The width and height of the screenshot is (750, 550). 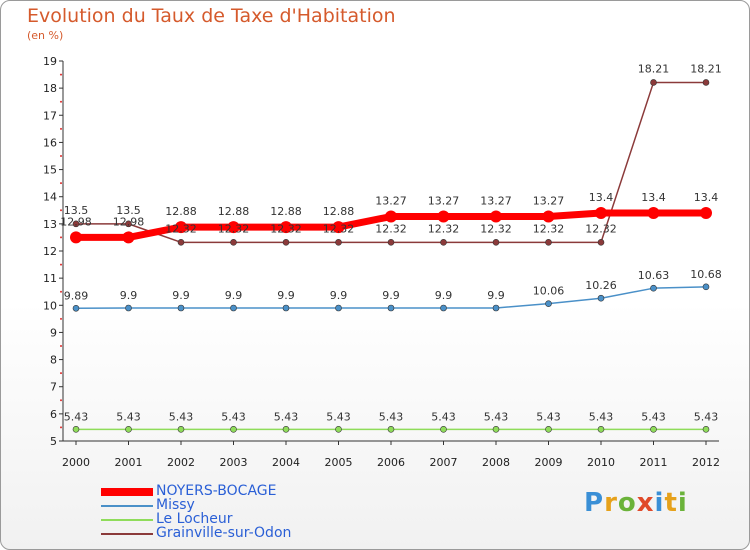 I want to click on y-tick-label: 19, so click(x=50, y=61).